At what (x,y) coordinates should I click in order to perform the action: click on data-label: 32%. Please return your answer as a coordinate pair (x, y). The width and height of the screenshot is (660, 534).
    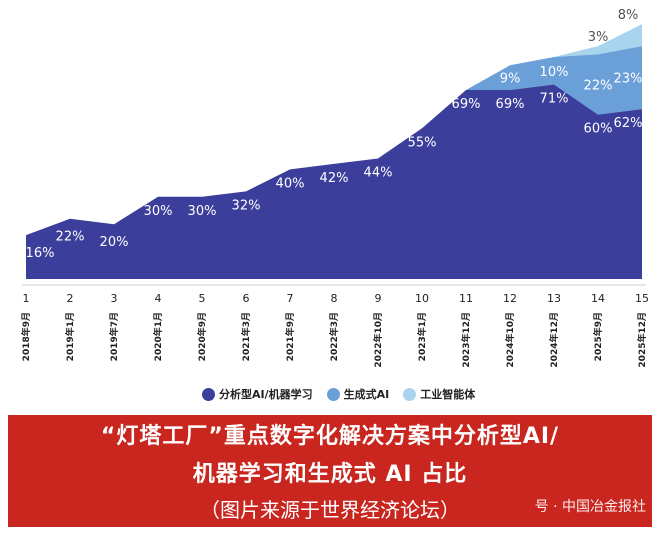
    Looking at the image, I should click on (246, 205).